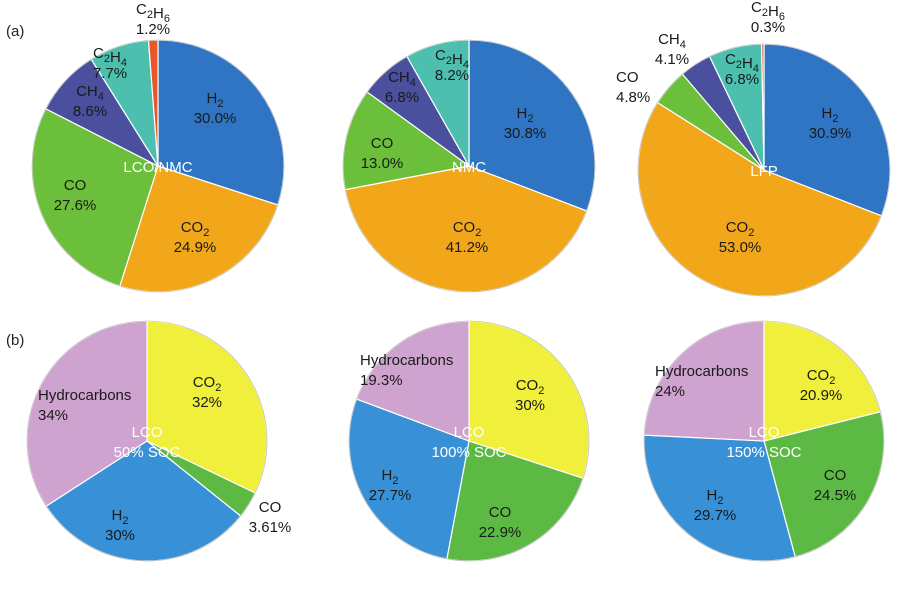 The image size is (911, 589). I want to click on slice-value-label: 19.3%, so click(381, 380).